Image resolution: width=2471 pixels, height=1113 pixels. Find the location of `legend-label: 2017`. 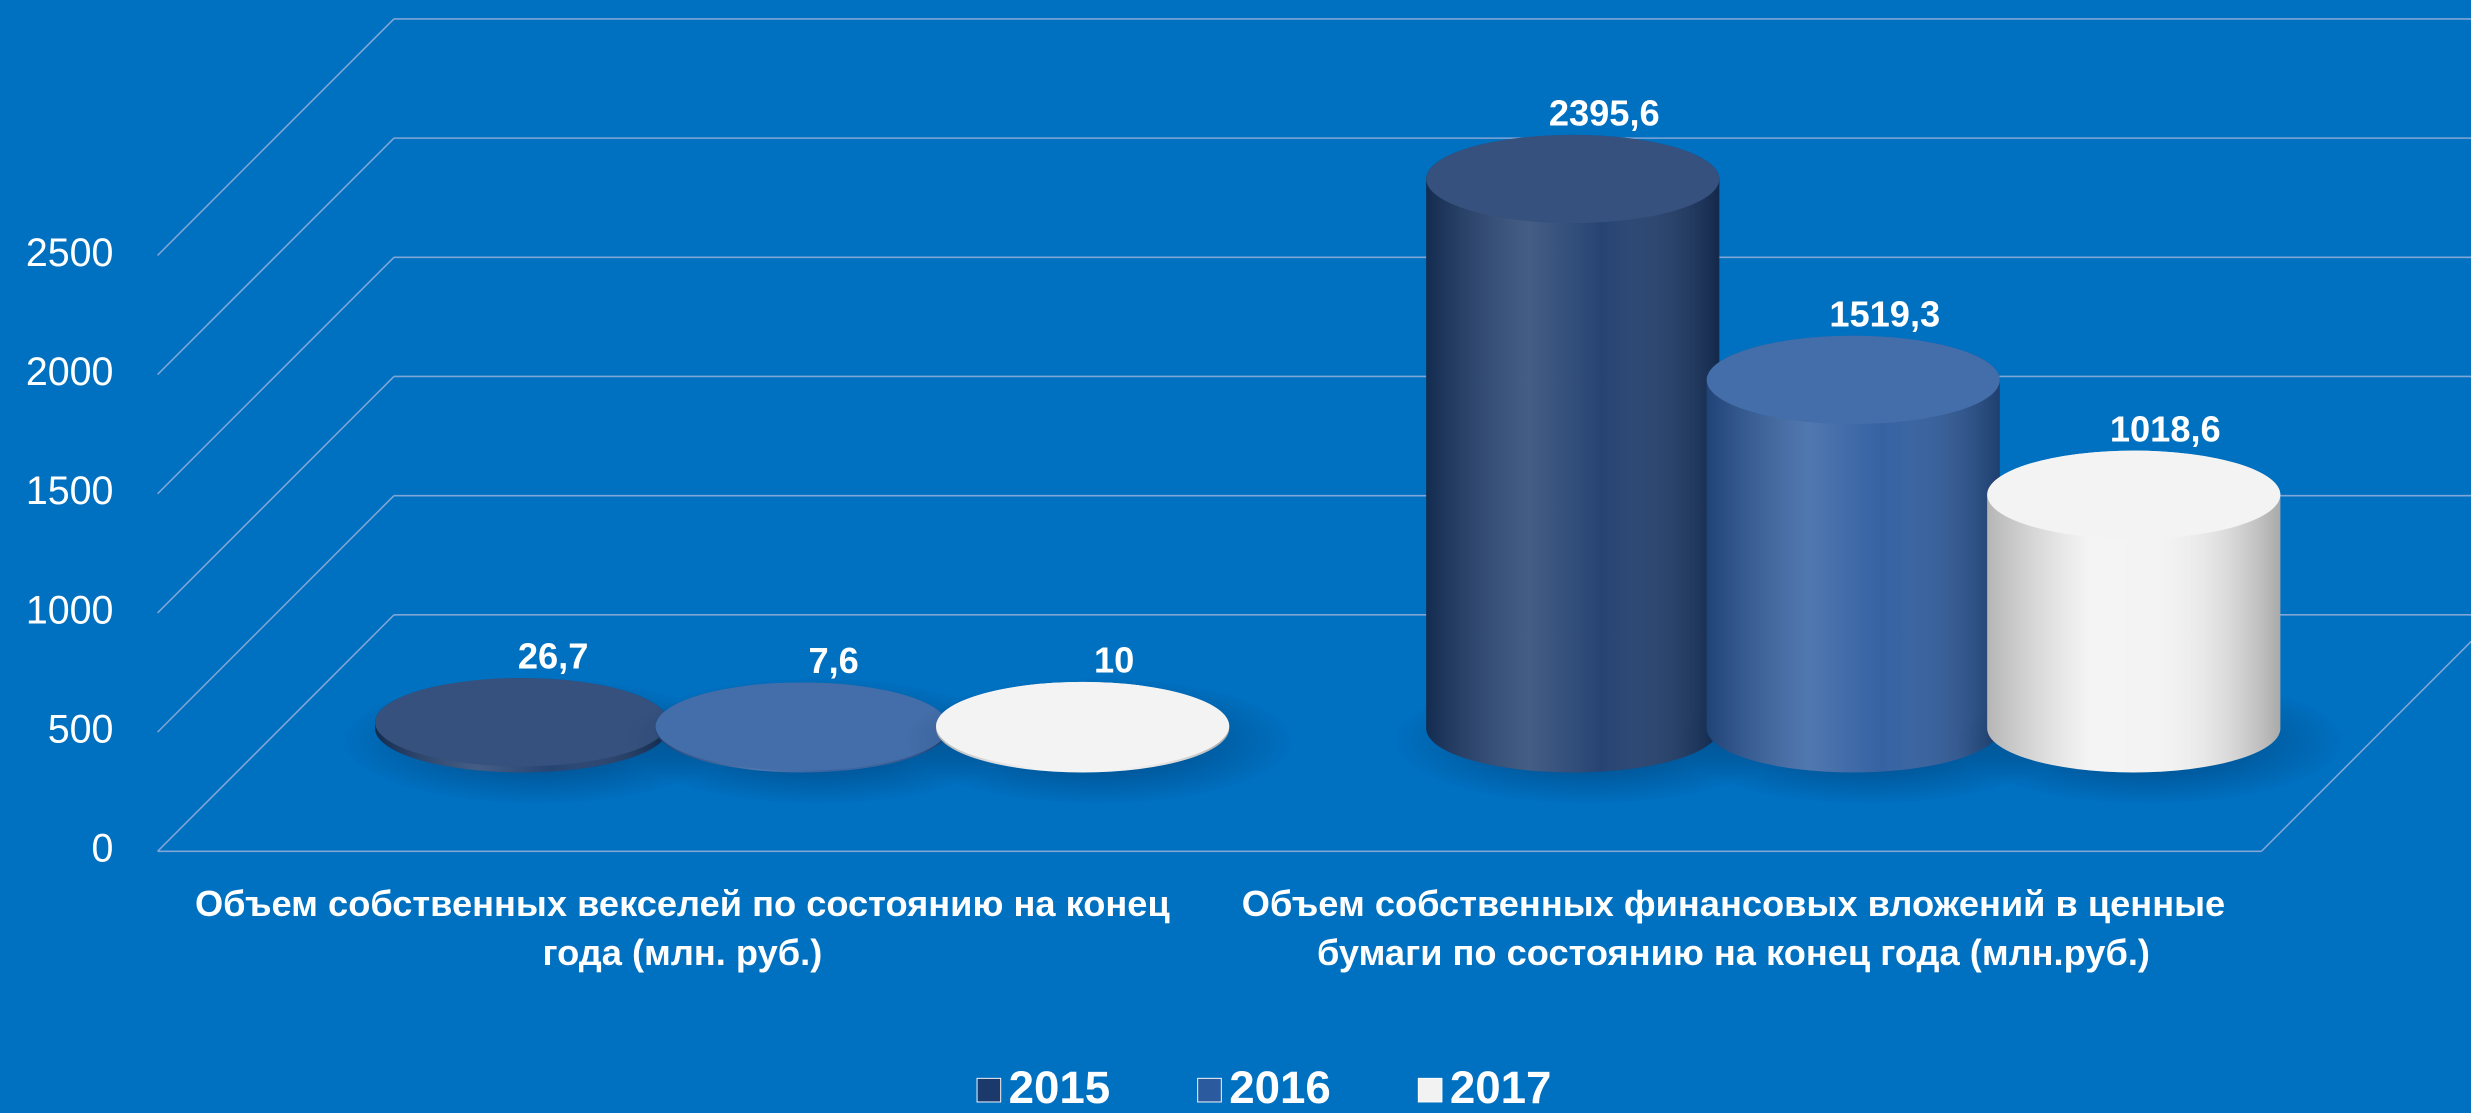

legend-label: 2017 is located at coordinates (1501, 1087).